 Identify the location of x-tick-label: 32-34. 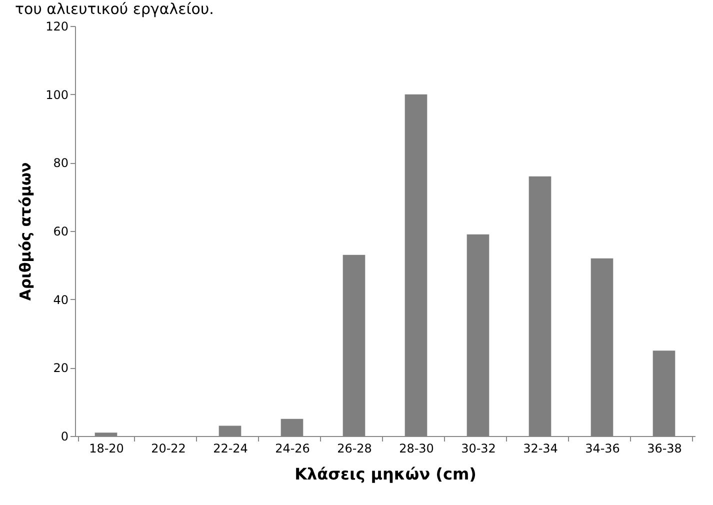
(540, 449).